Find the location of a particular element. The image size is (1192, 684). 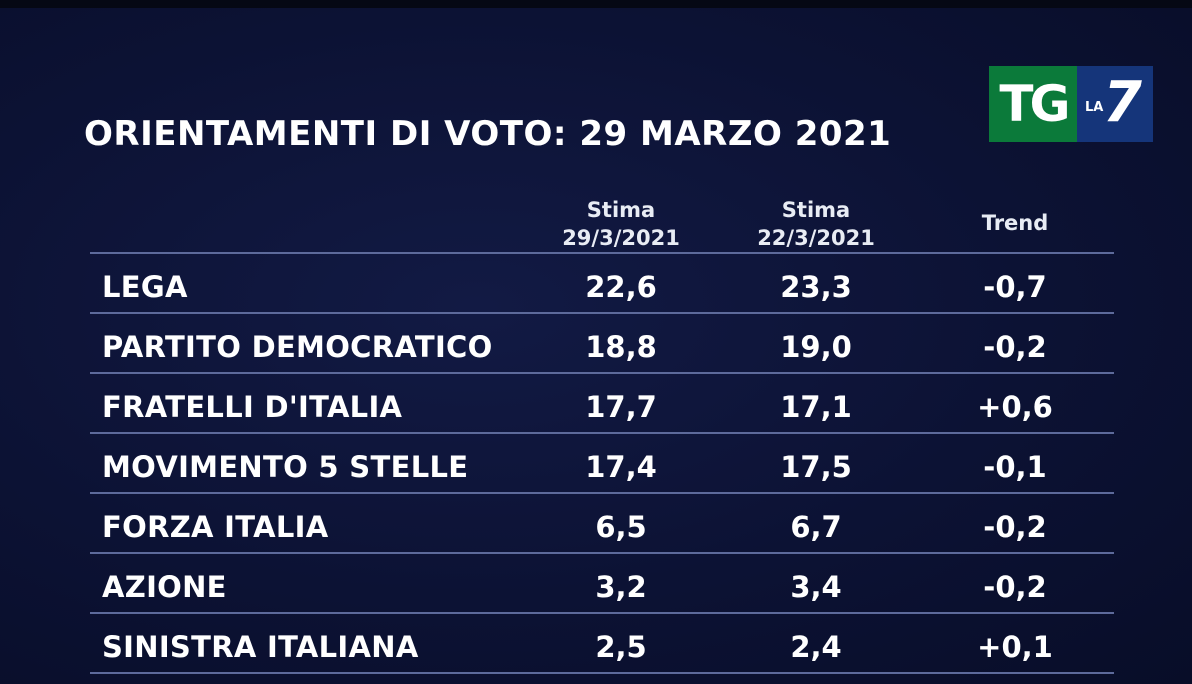

logo-la7-block: LA 7 is located at coordinates (1115, 104).